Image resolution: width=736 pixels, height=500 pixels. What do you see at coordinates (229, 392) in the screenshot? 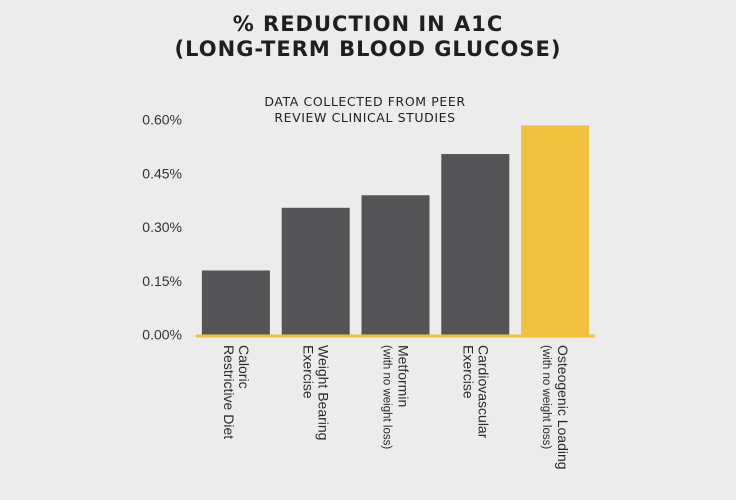
I see `x-tick-label-line: Restrictive Diet` at bounding box center [229, 392].